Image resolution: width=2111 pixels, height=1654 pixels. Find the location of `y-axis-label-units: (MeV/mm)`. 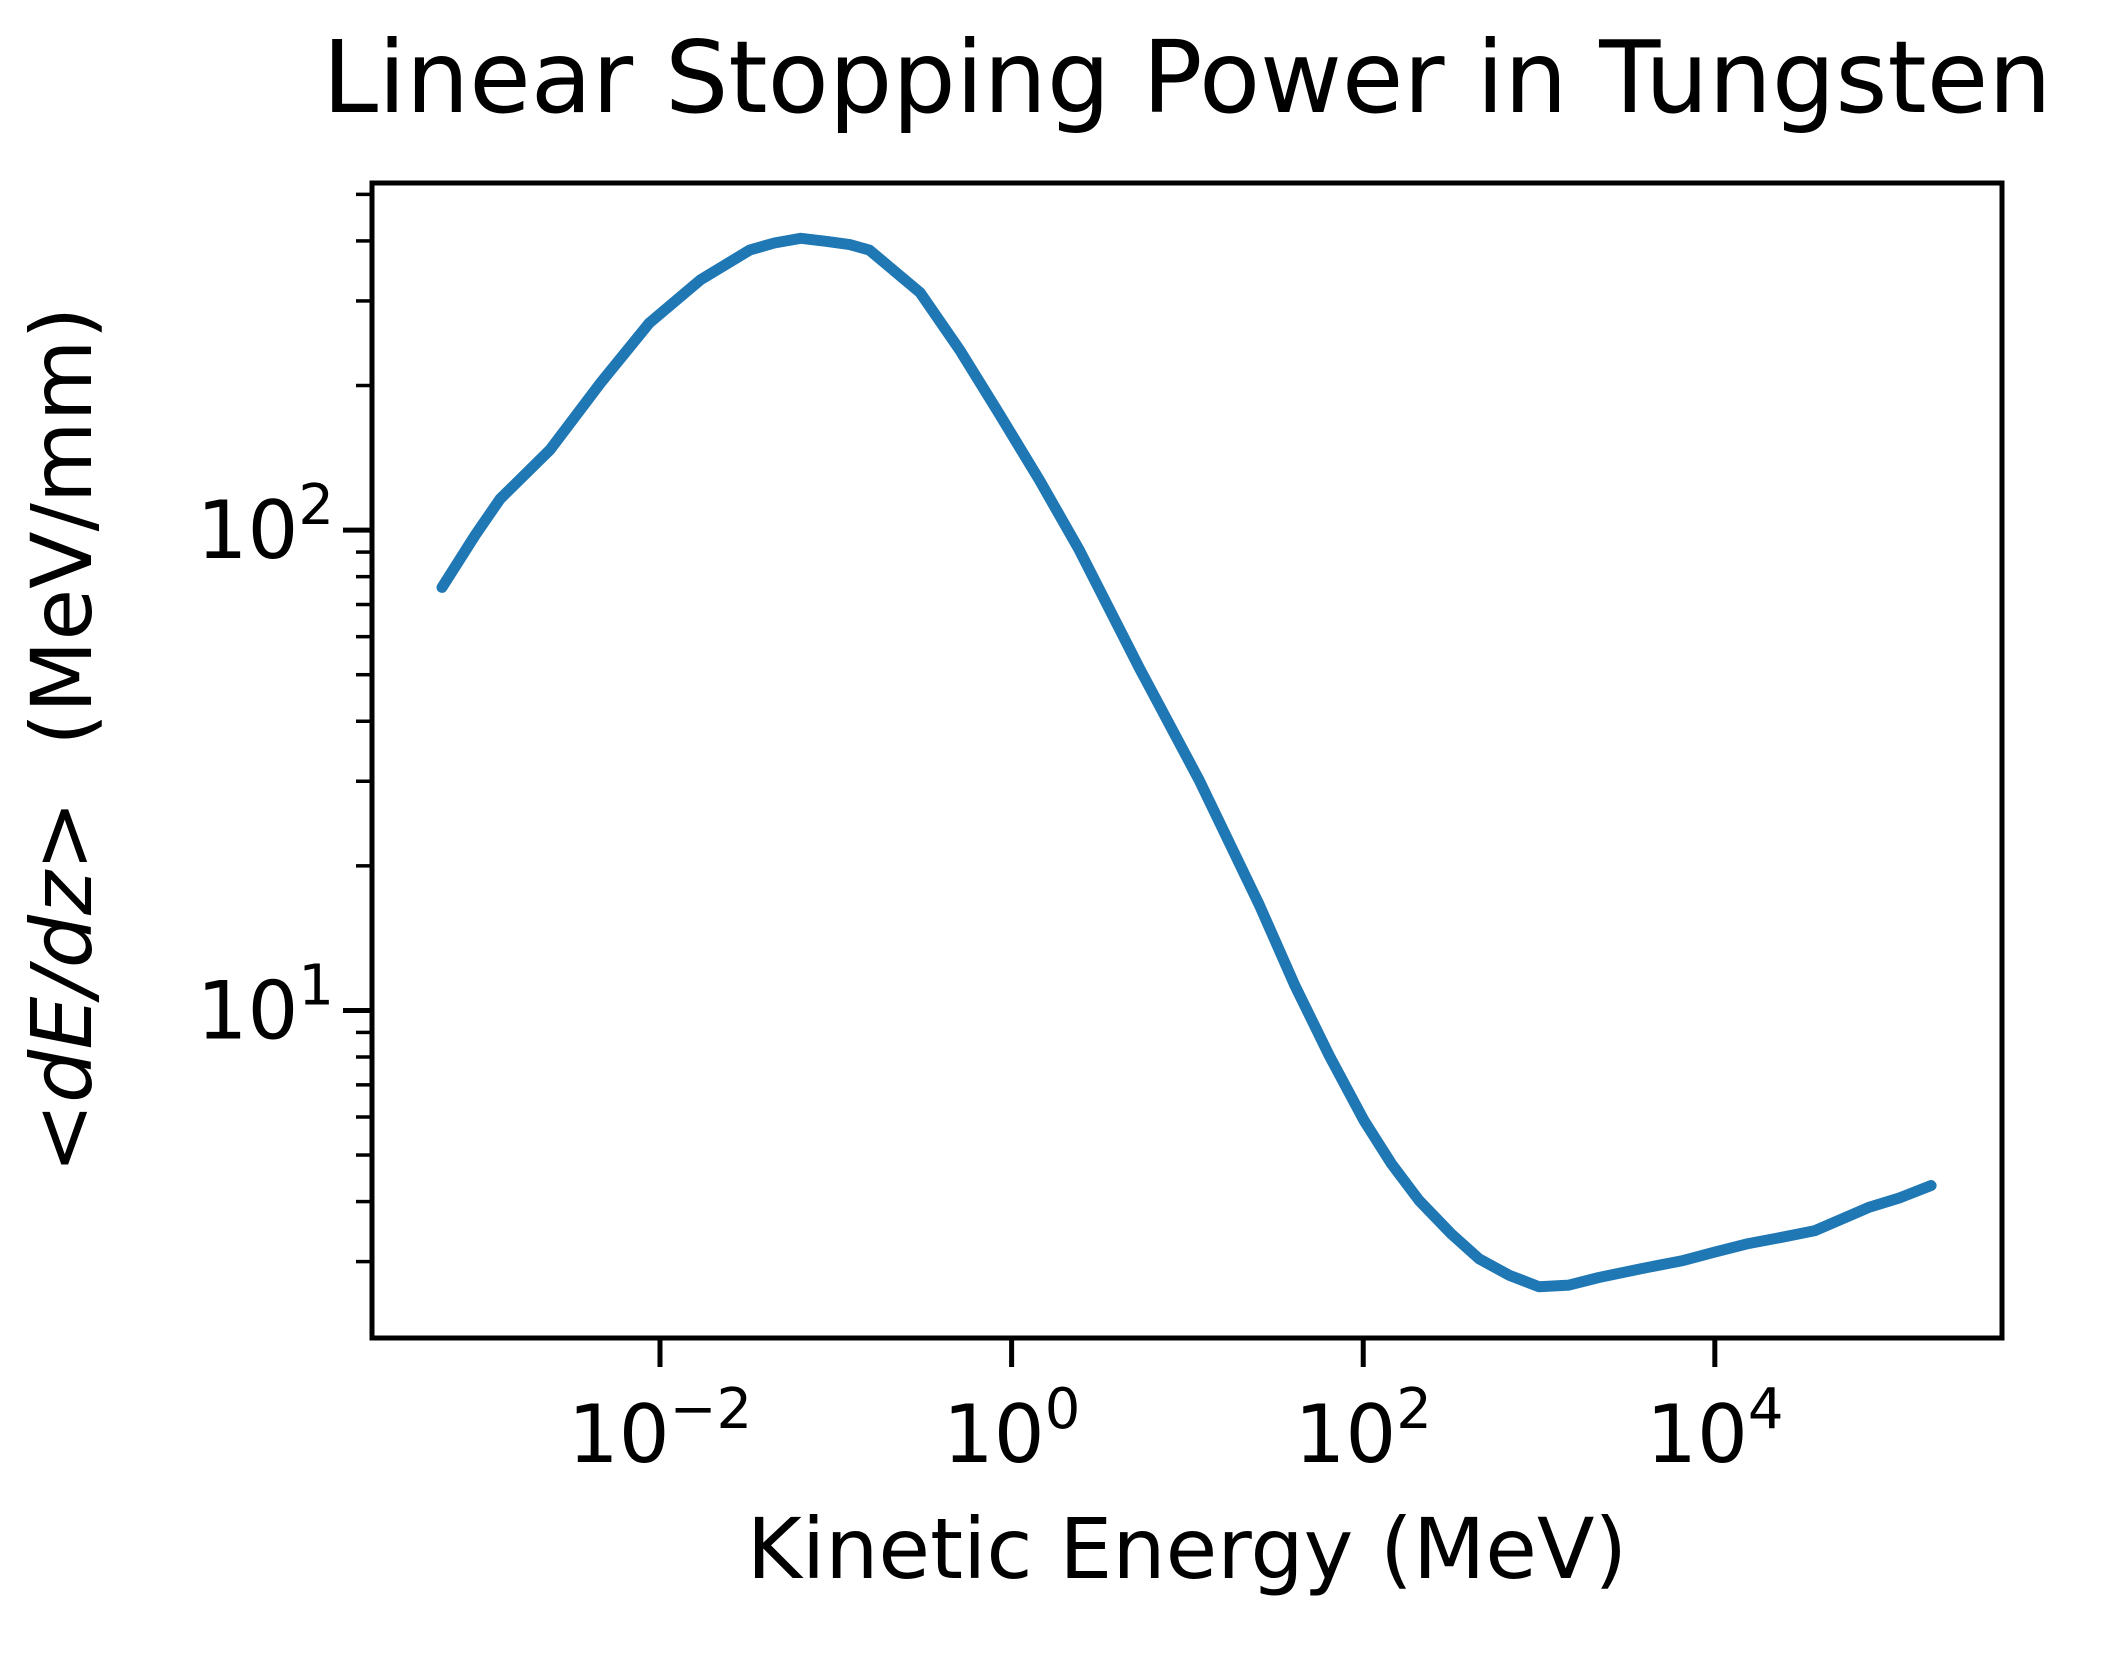

y-axis-label-units: (MeV/mm) is located at coordinates (62, 526).